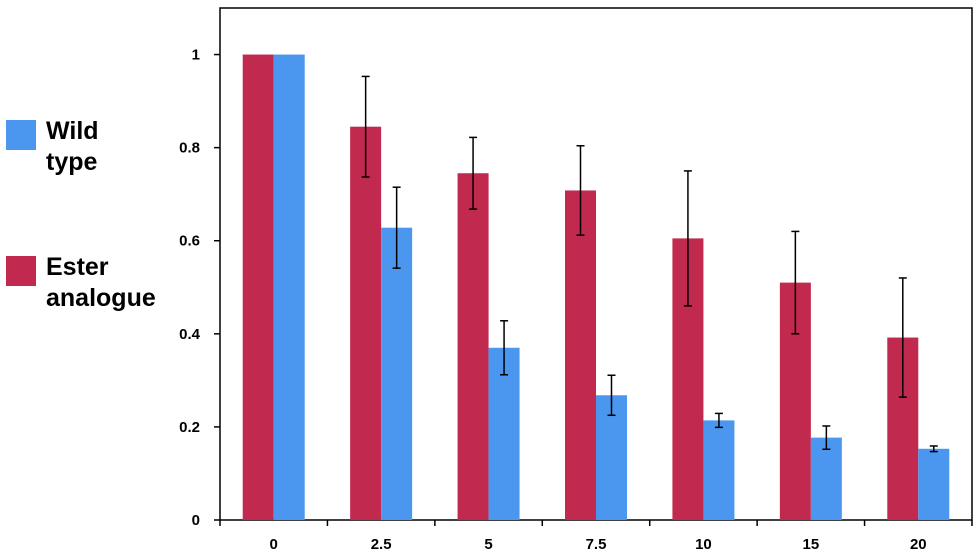  What do you see at coordinates (703, 544) in the screenshot?
I see `x-tick-label-4: 10` at bounding box center [703, 544].